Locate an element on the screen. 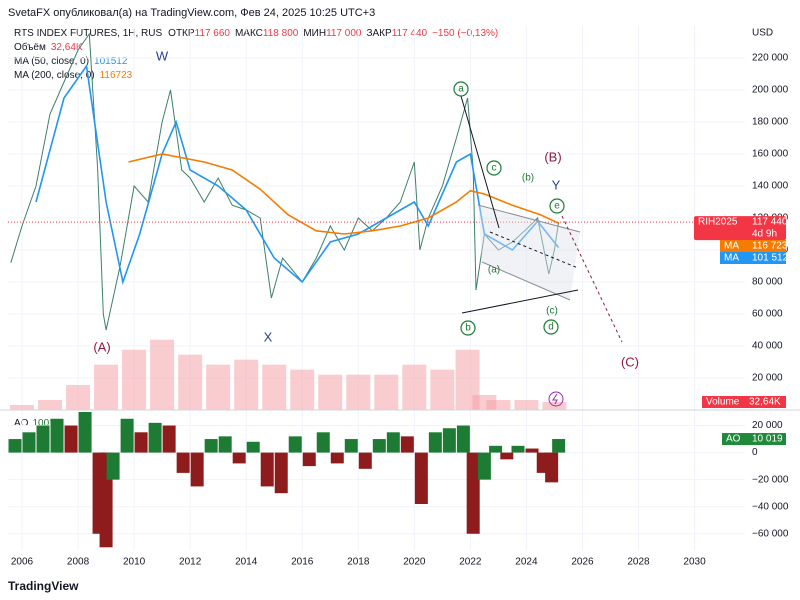 The image size is (800, 600). currency: USD is located at coordinates (762, 33).